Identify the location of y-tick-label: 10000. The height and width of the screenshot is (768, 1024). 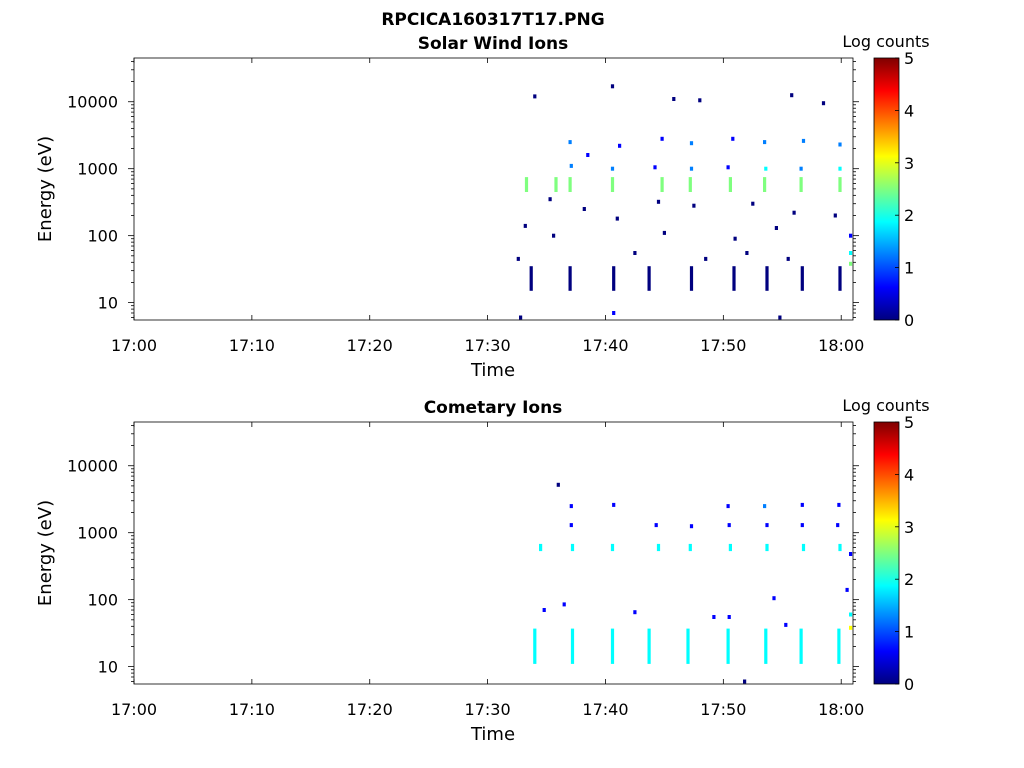
(92, 466).